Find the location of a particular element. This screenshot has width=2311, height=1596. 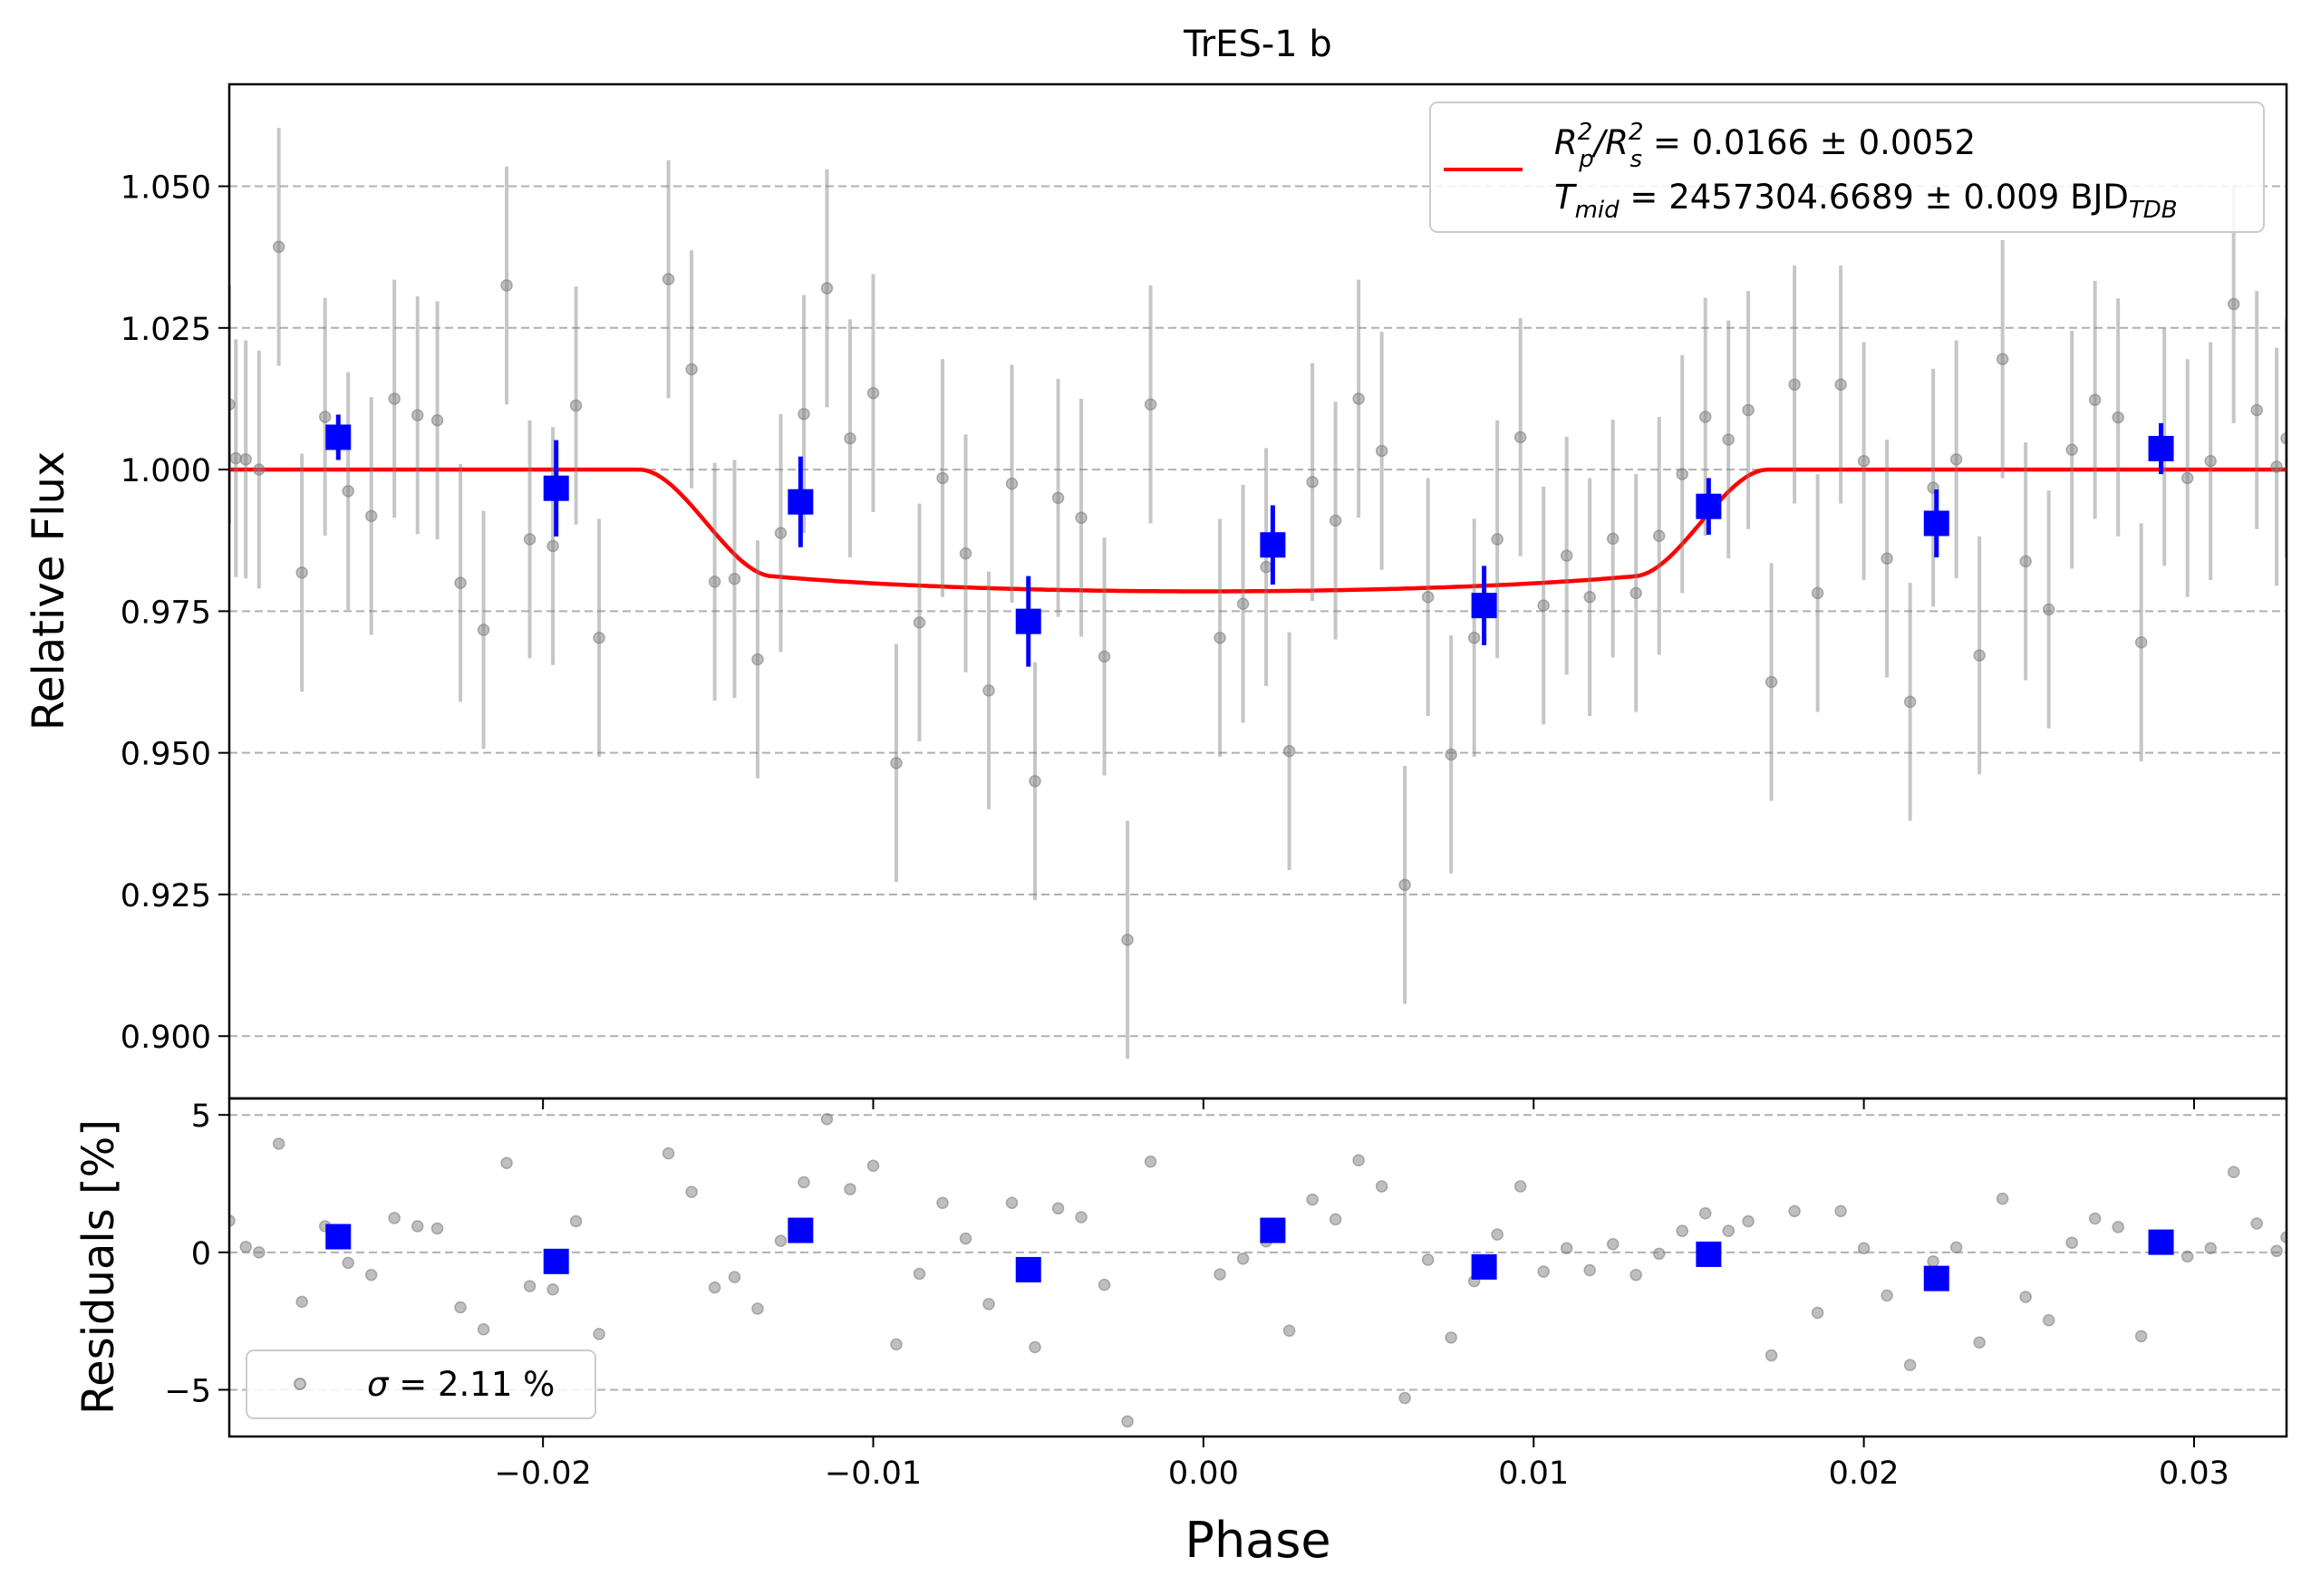

legend-line-tmid: Tmid = 2457304.6689 ± 0.009 BJDTDB is located at coordinates (1866, 201).